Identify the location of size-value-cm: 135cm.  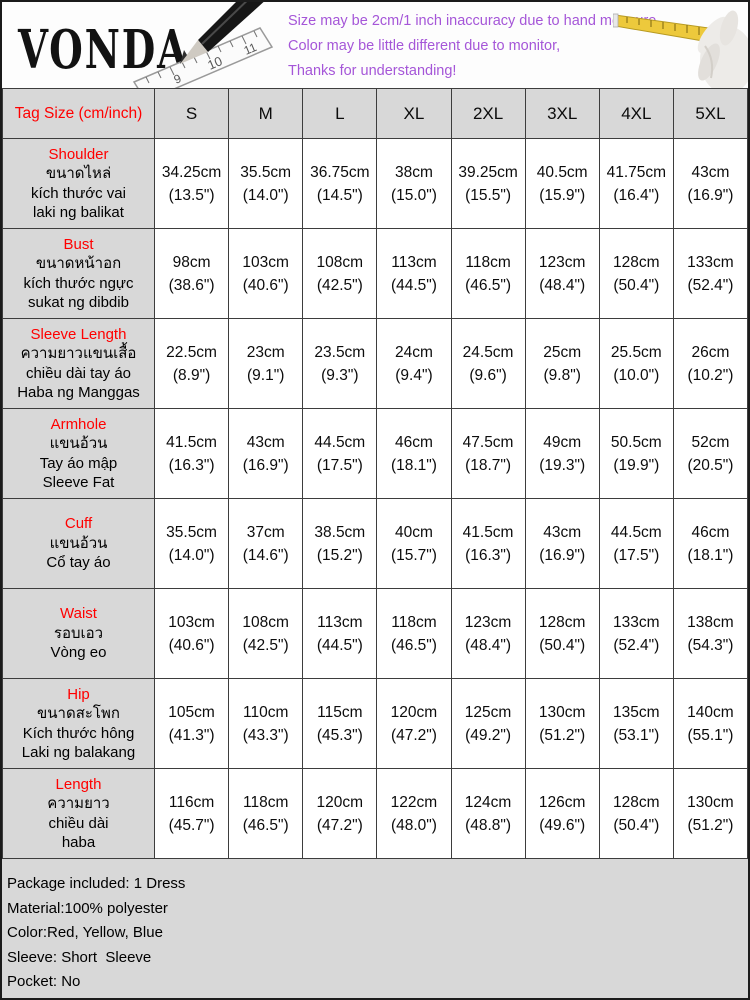
(636, 712).